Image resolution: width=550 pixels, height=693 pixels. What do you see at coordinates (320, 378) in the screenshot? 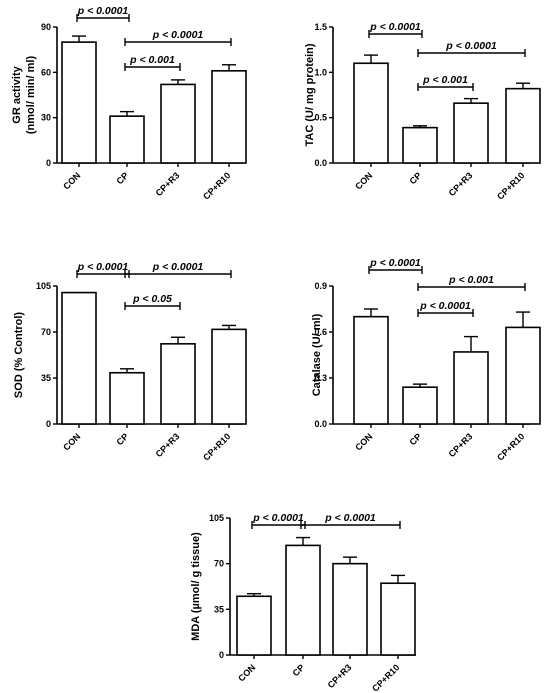
I see `y-tick-label: 0.3` at bounding box center [320, 378].